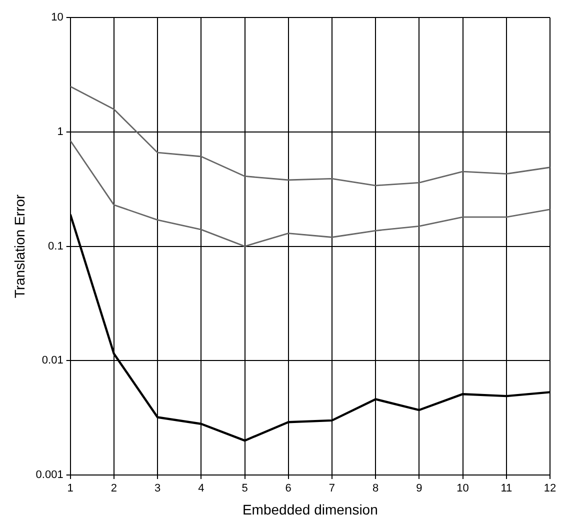 This screenshot has height=531, width=572. I want to click on y-tick-label: 1, so click(60, 132).